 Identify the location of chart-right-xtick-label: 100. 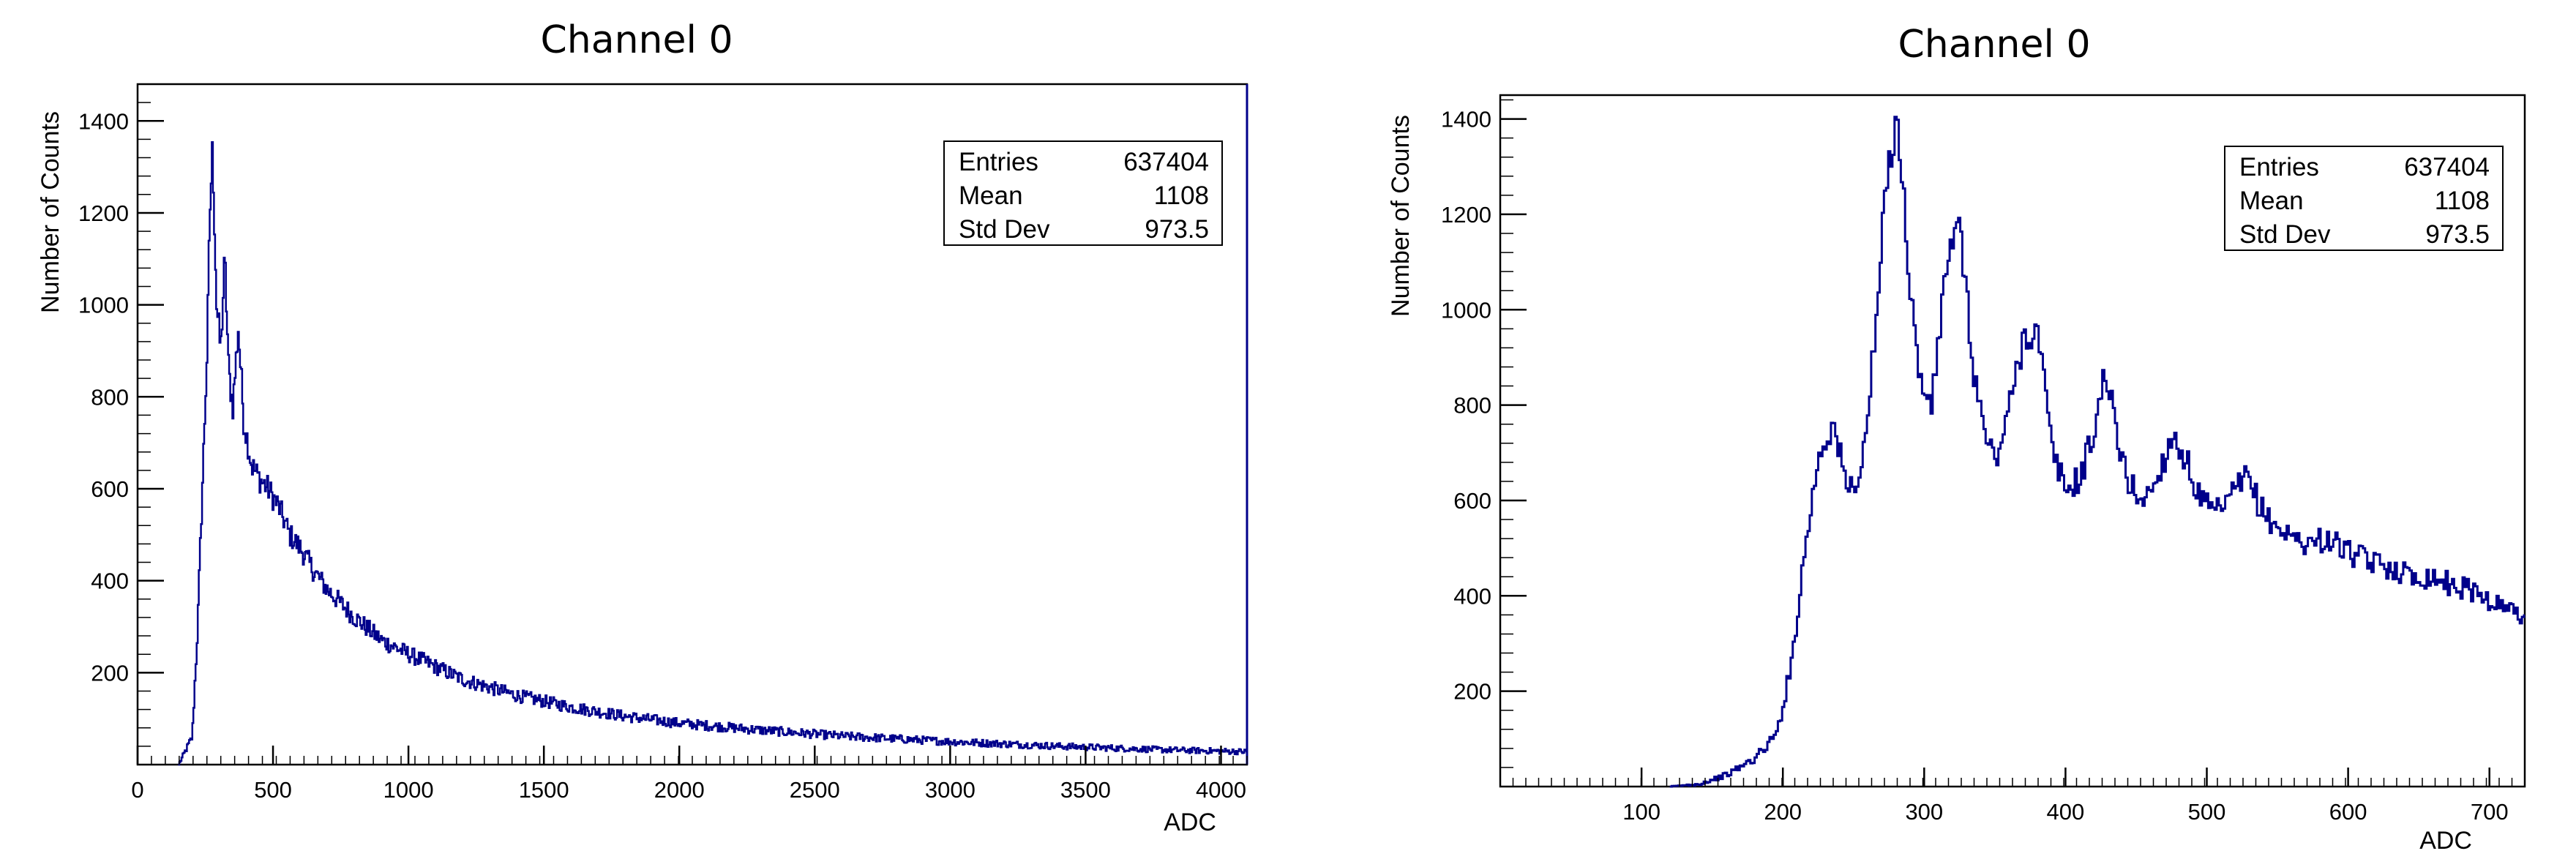
(1641, 812).